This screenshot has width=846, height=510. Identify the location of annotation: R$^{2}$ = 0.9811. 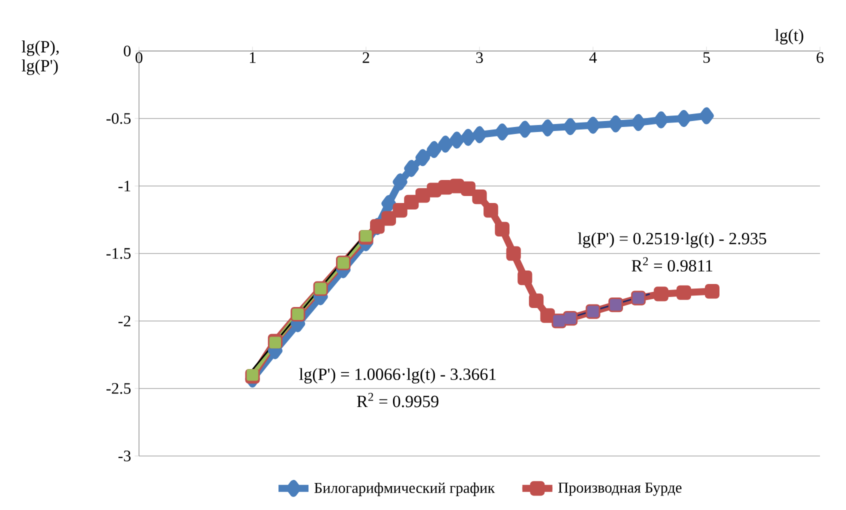
(672, 264).